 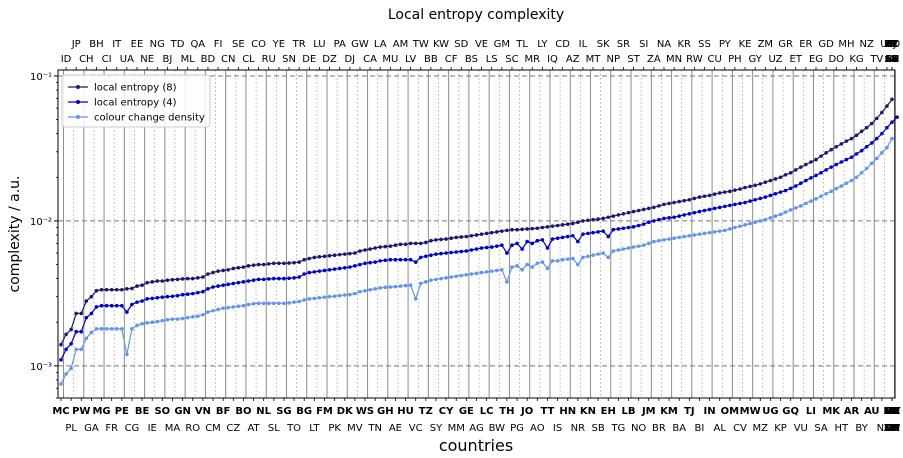 What do you see at coordinates (892, 44) in the screenshot?
I see `x-tick-label-top-upper: IR` at bounding box center [892, 44].